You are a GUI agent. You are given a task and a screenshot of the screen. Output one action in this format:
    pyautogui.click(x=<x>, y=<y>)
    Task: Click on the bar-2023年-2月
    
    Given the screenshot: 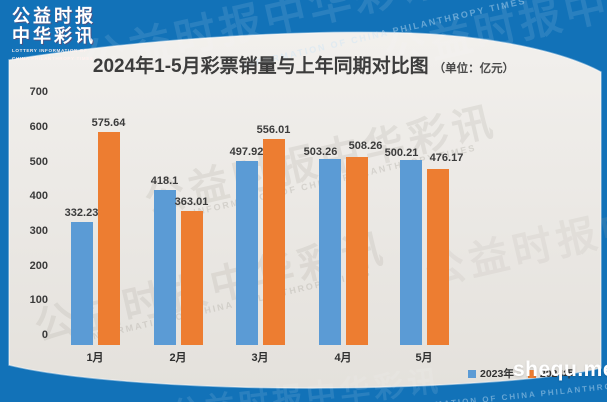 What is the action you would take?
    pyautogui.click(x=164, y=267)
    